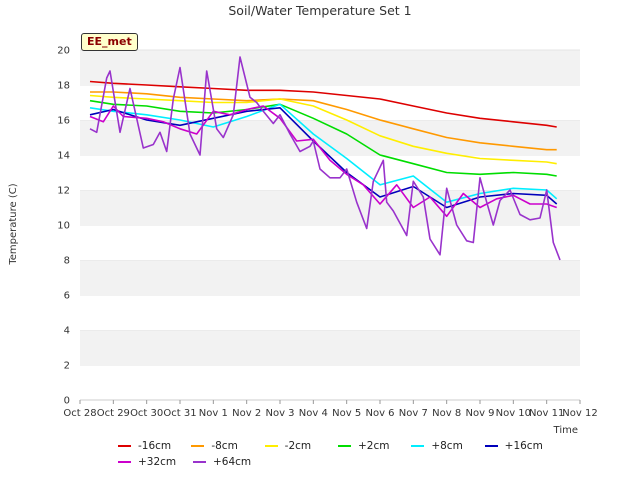  I want to click on y-tick-label: 14, so click(63, 156).